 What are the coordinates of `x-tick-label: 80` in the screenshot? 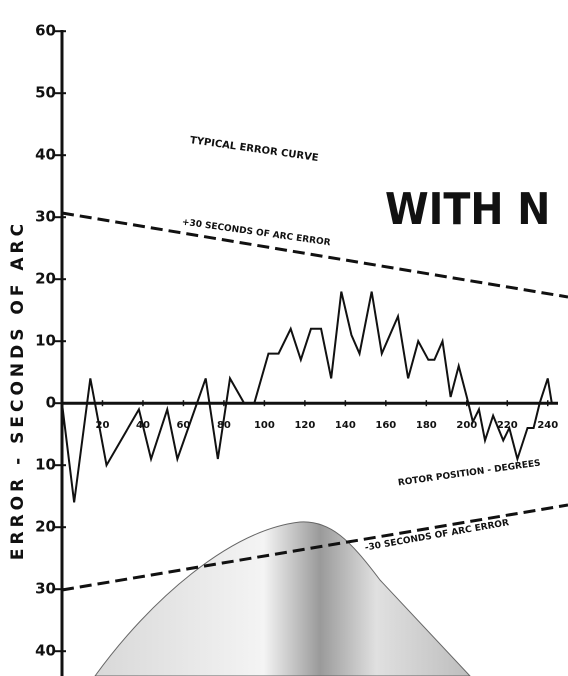 It's located at (224, 425).